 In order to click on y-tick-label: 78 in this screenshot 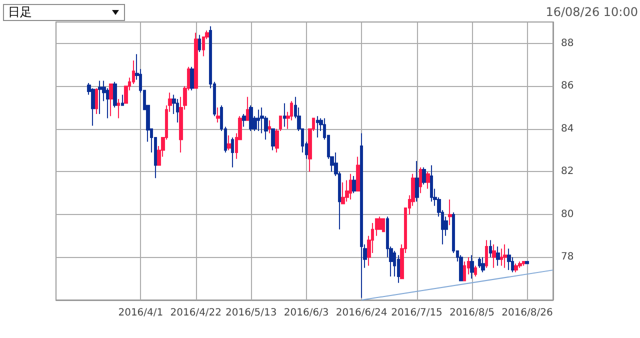, I will do `click(567, 257)`.